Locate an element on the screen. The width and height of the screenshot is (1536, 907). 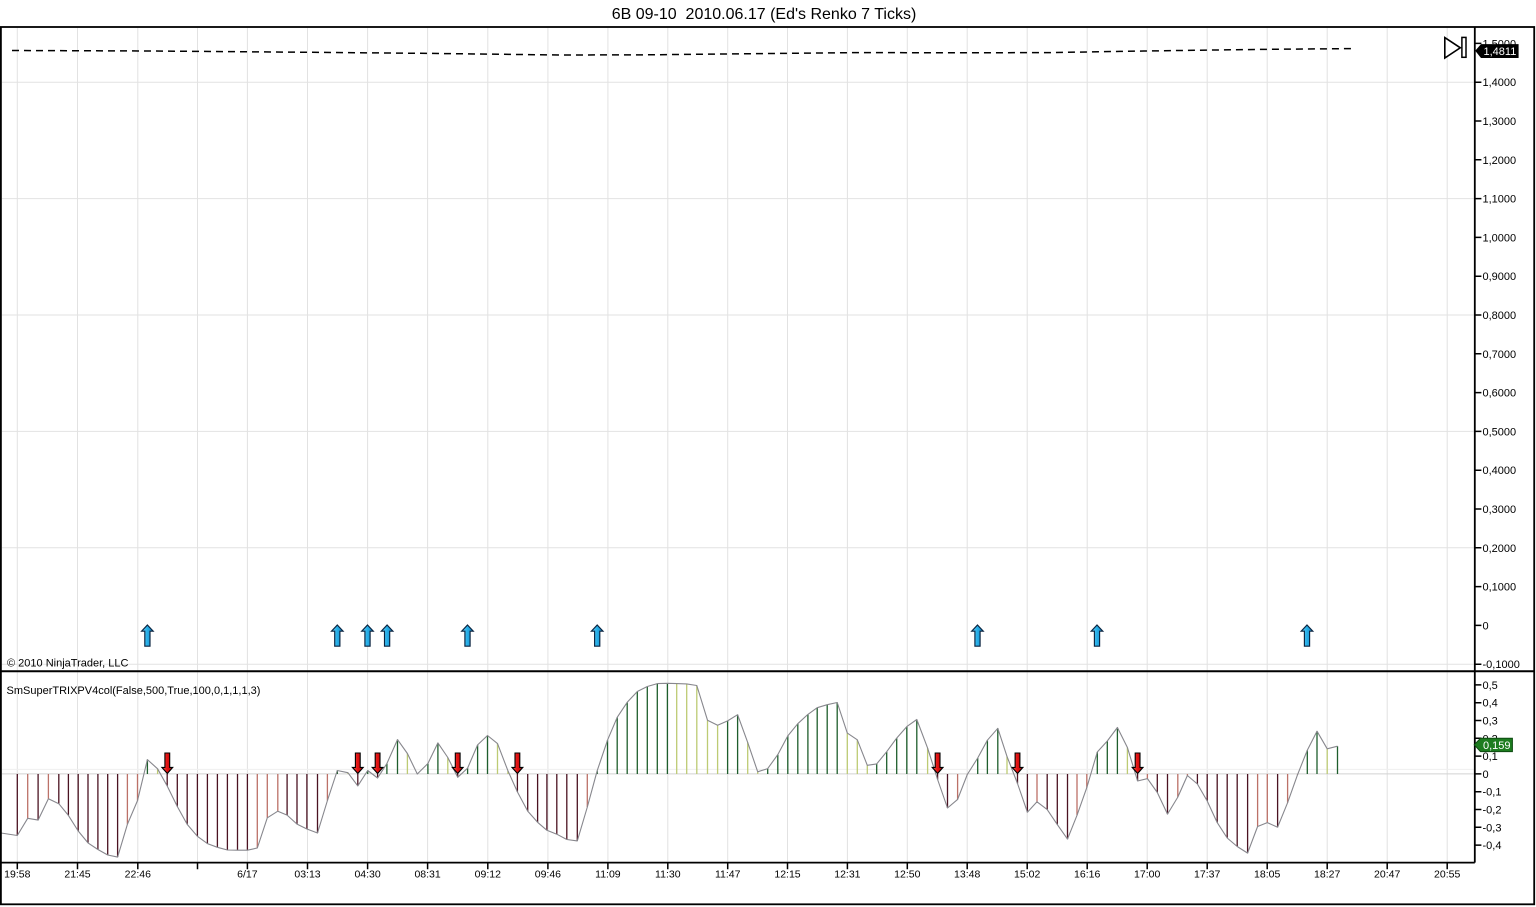
svg-text: 18:27 is located at coordinates (1327, 875).